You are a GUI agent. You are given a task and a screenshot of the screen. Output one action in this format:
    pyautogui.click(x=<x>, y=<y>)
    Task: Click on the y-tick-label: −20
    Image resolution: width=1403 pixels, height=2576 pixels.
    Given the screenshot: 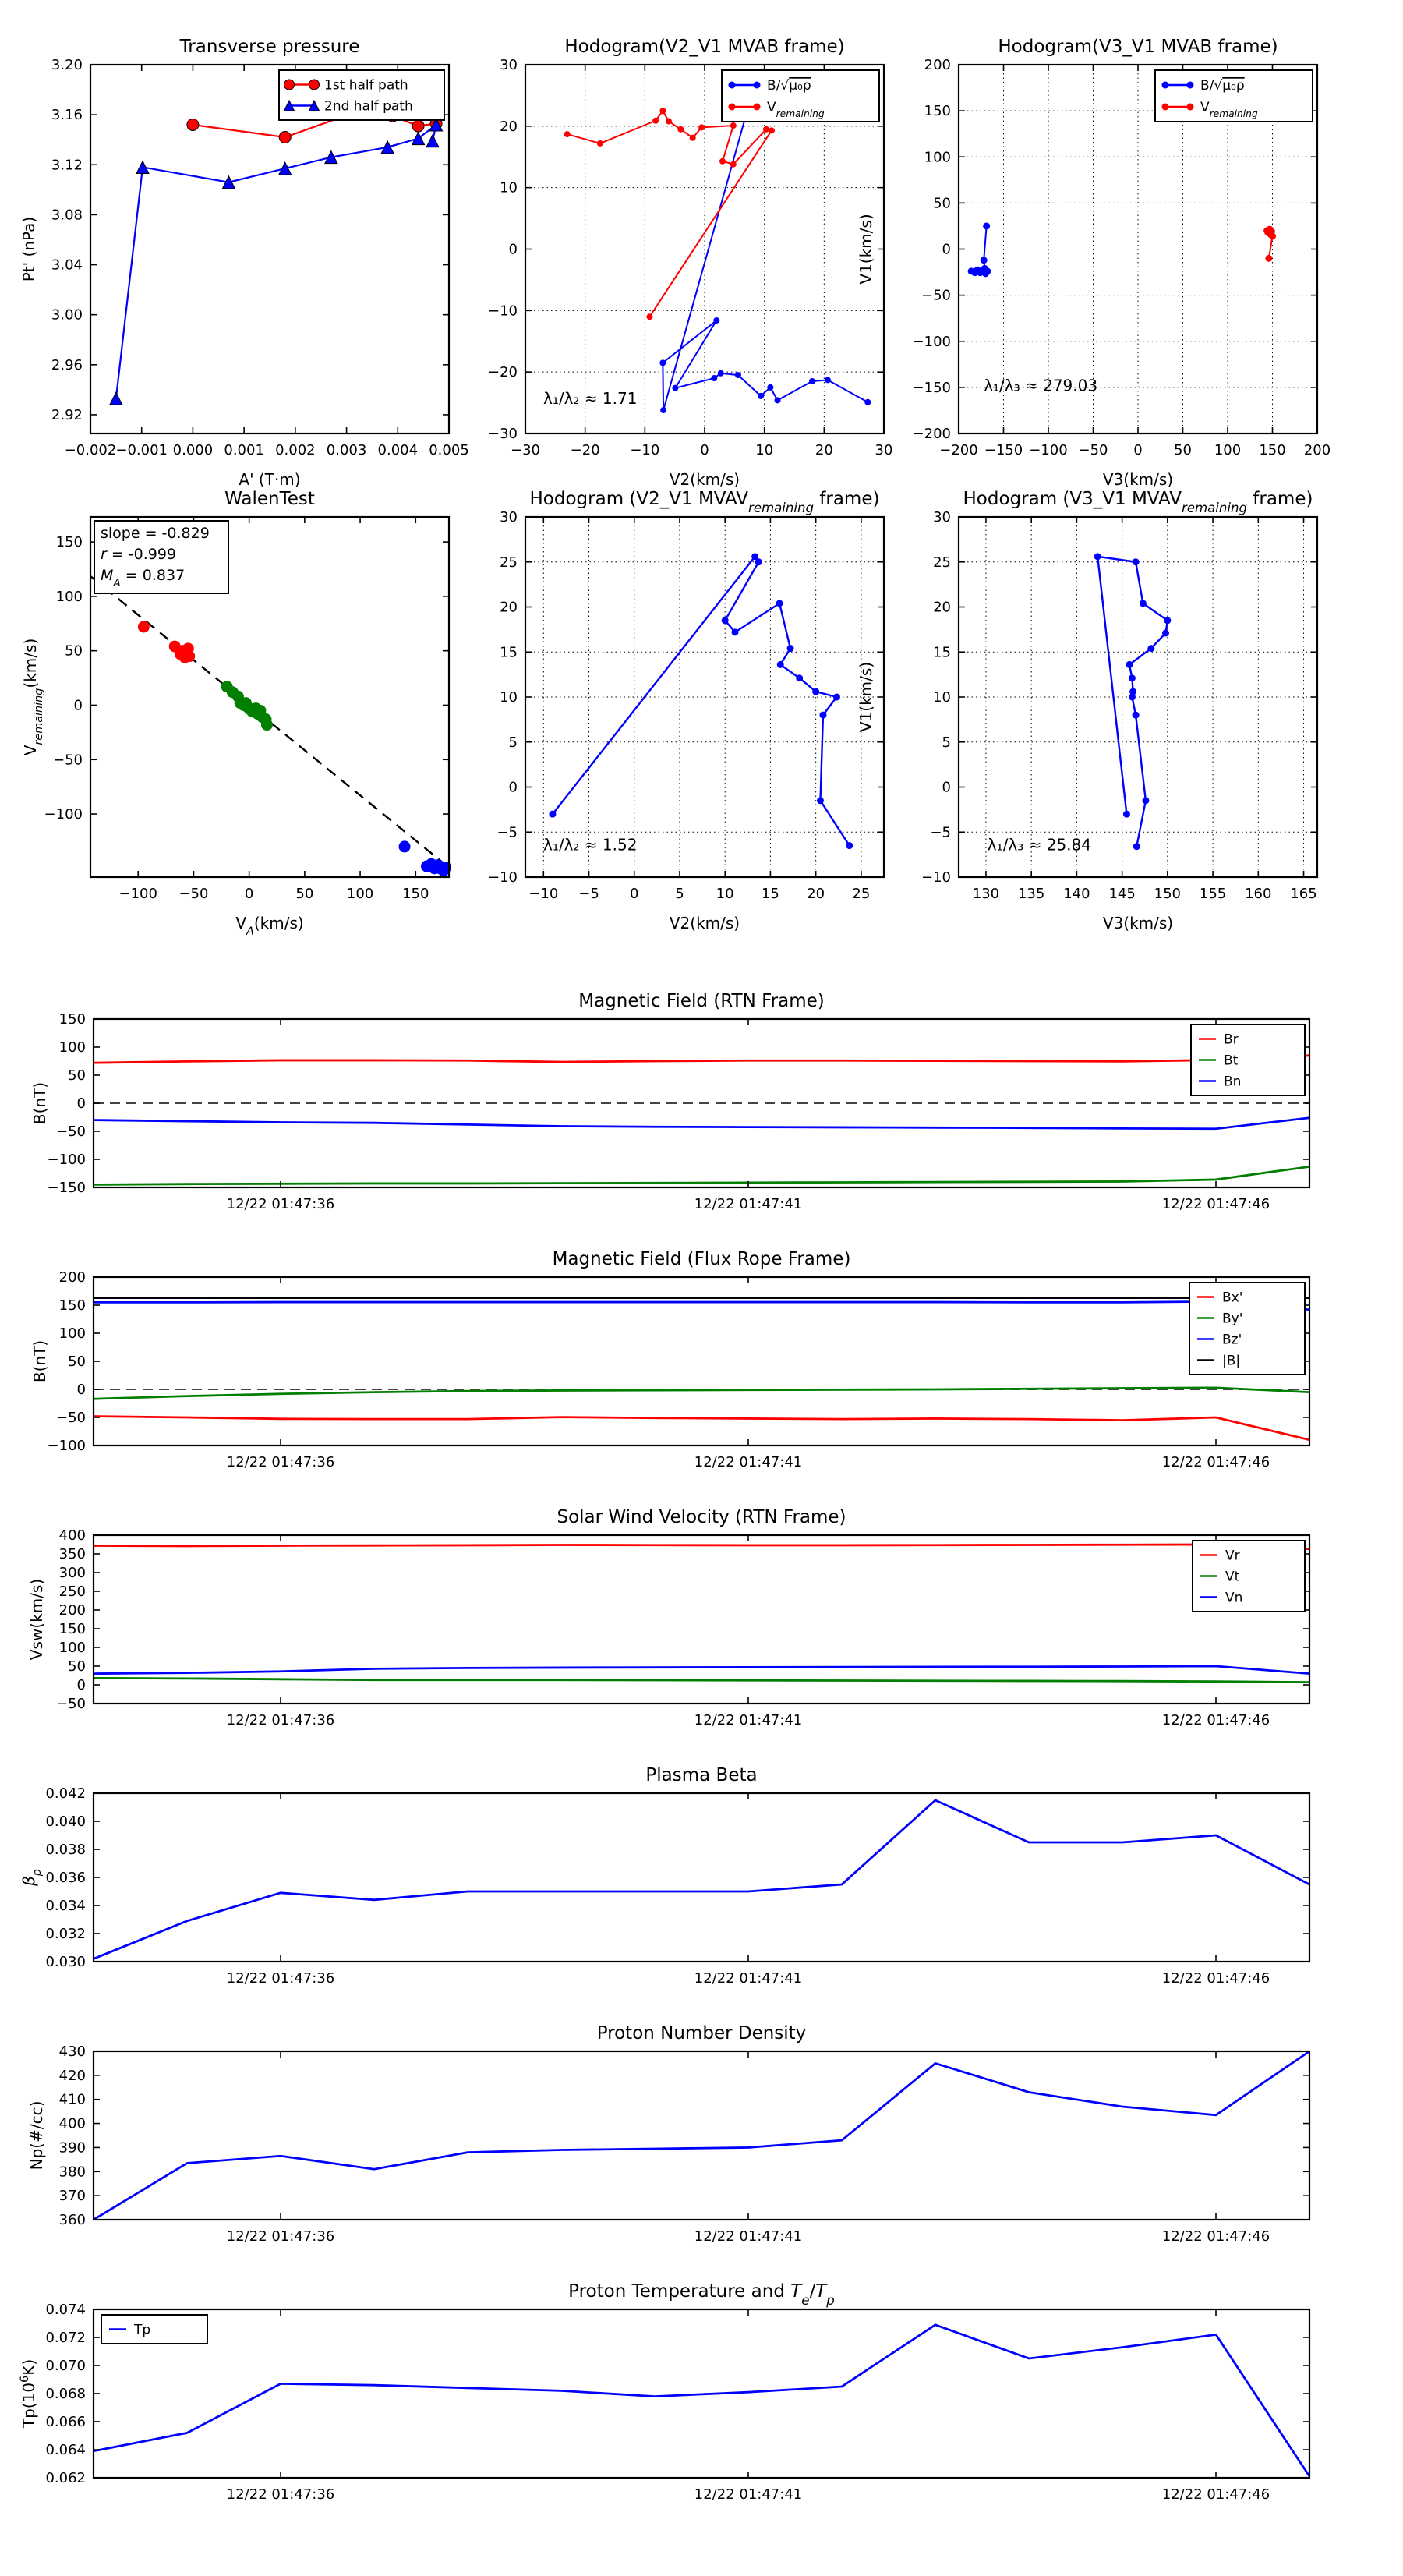 What is the action you would take?
    pyautogui.click(x=503, y=372)
    